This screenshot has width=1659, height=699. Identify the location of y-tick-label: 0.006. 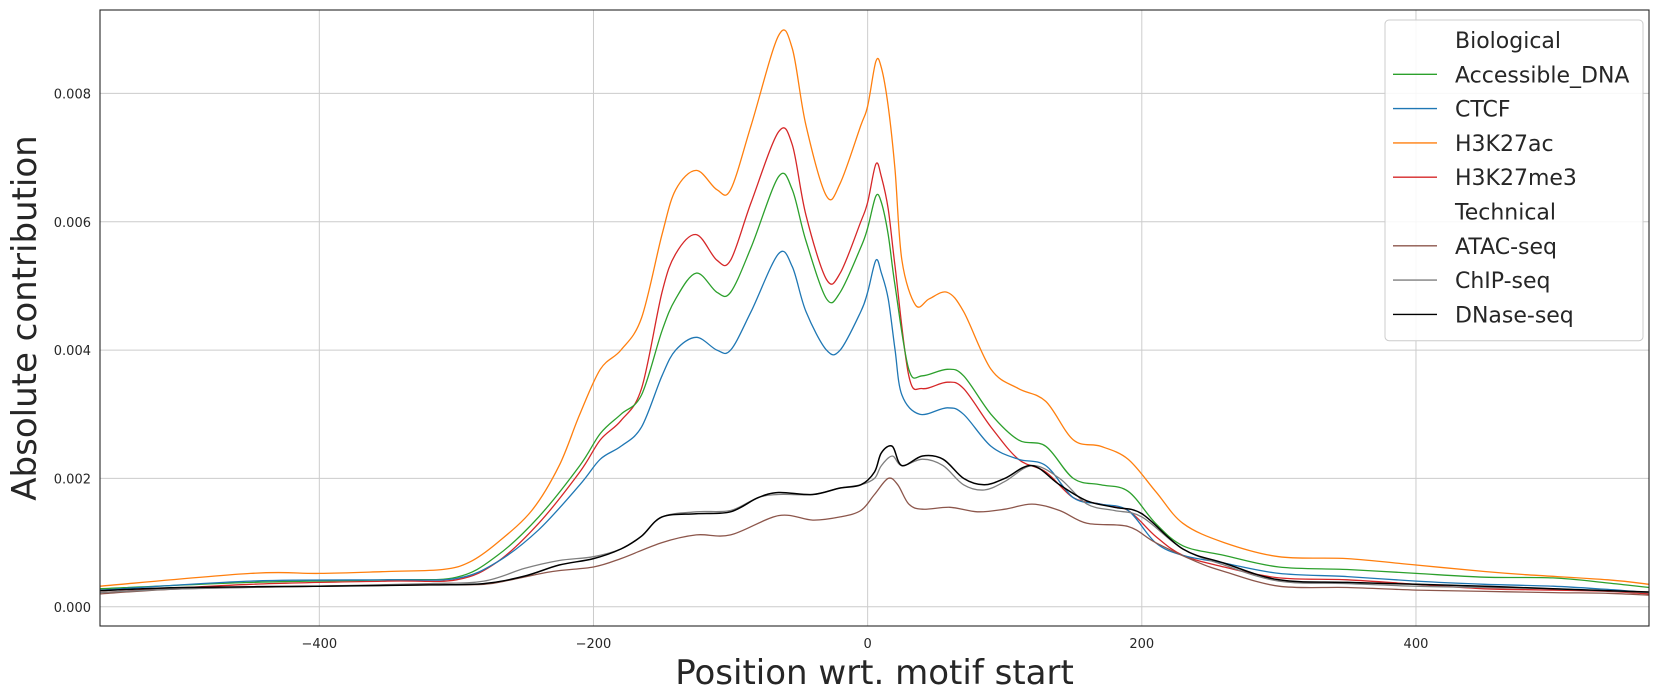
(72, 223).